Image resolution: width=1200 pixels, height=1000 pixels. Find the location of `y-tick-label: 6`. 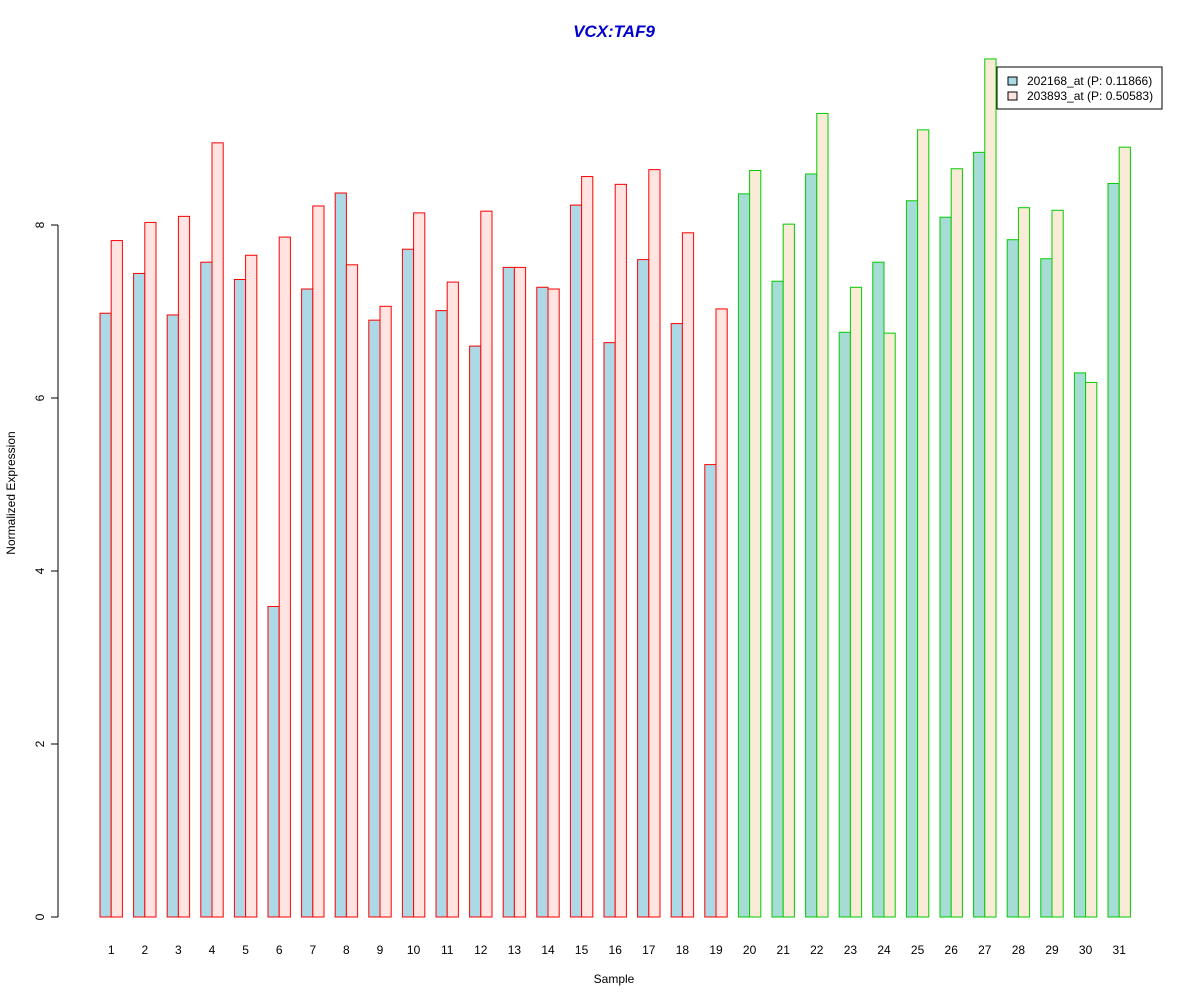

y-tick-label: 6 is located at coordinates (40, 397).